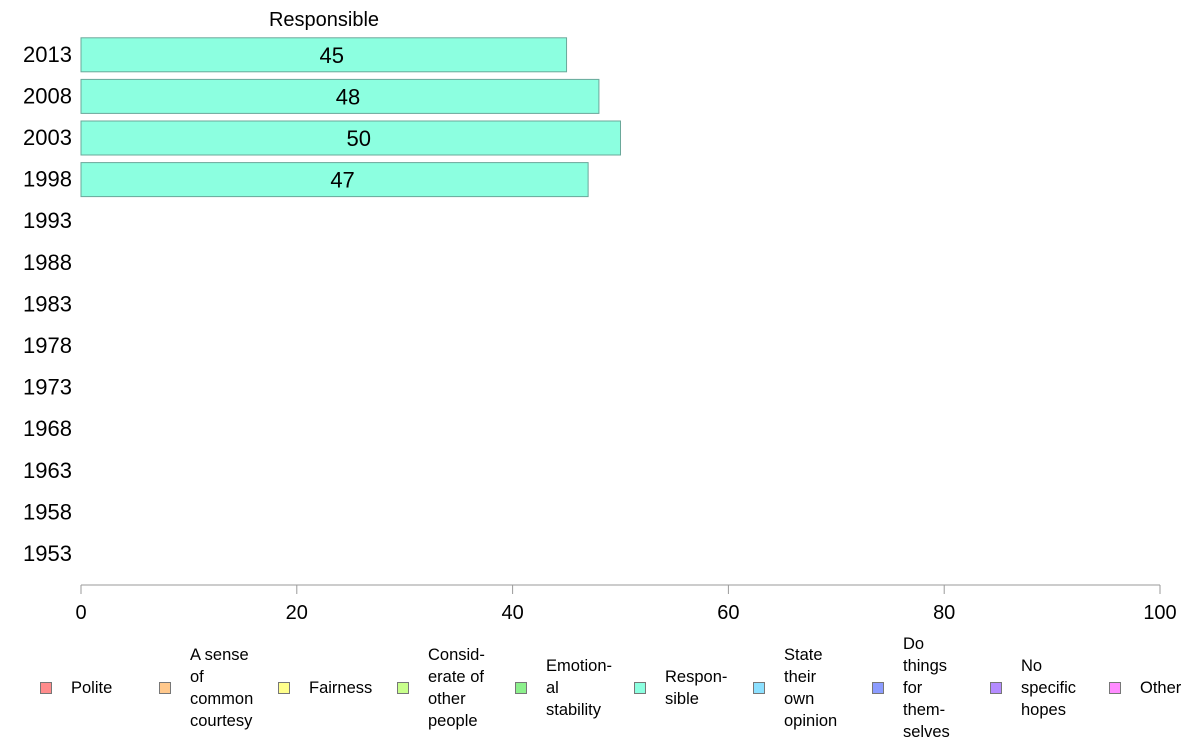 This screenshot has height=743, width=1188. I want to click on legend-item: Emotion- al stability, so click(563, 688).